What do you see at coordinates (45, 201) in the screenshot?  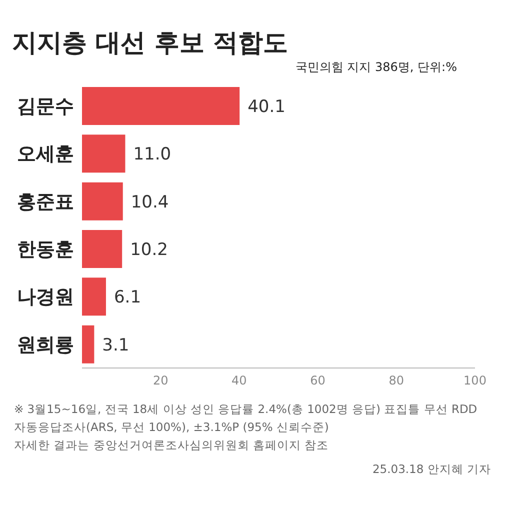 I see `y-tick-label: 홍준표` at bounding box center [45, 201].